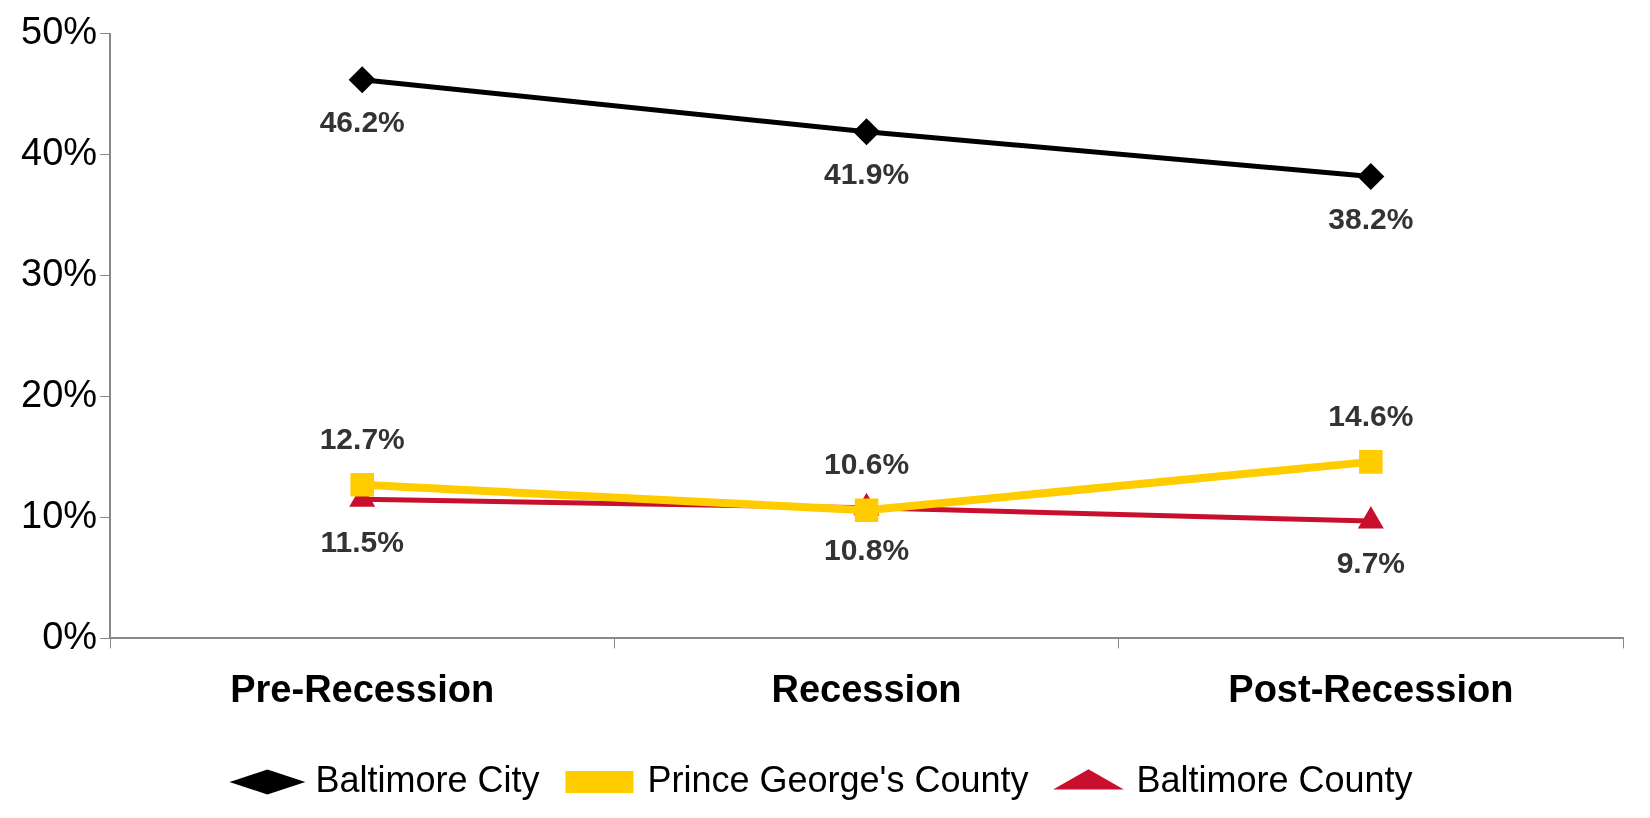 The image size is (1650, 818). What do you see at coordinates (59, 514) in the screenshot?
I see `y-tick-label: 10%` at bounding box center [59, 514].